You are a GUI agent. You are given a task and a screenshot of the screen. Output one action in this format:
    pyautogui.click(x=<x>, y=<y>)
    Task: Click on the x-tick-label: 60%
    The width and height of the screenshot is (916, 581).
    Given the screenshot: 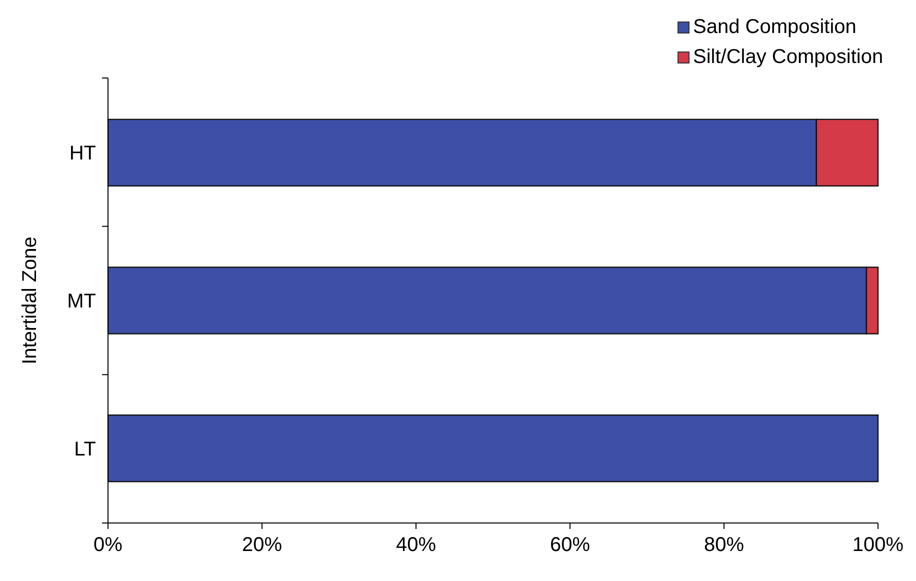 What is the action you would take?
    pyautogui.click(x=570, y=545)
    